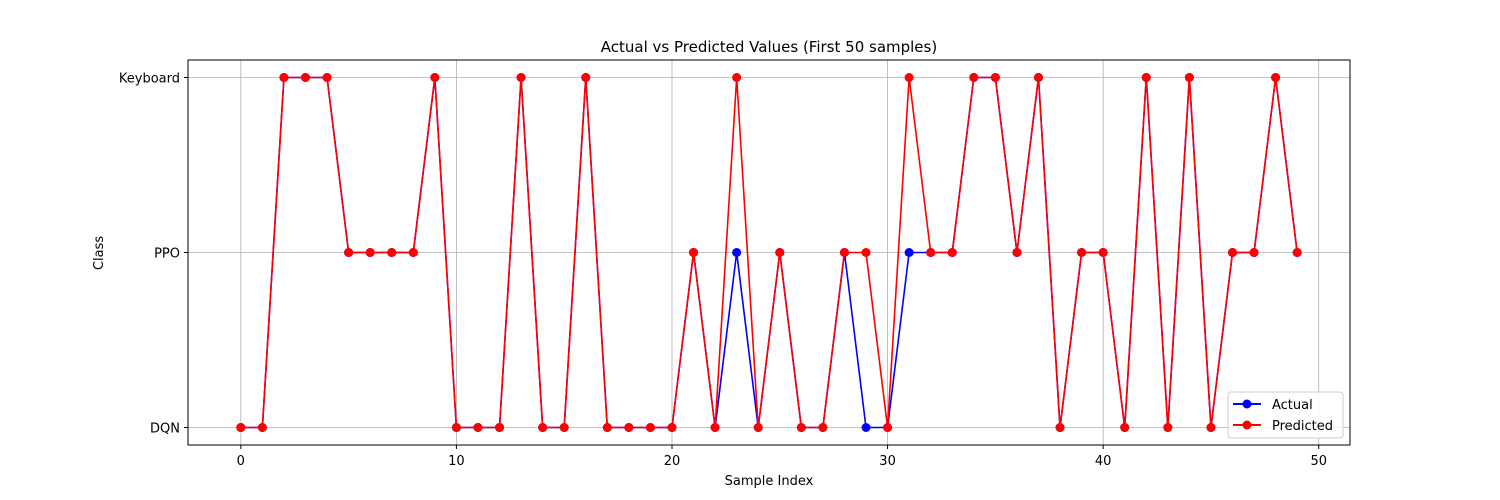 The image size is (1500, 500). What do you see at coordinates (782, 457) in the screenshot?
I see `x-axis-ticks: 0 10 20 30 40 50` at bounding box center [782, 457].